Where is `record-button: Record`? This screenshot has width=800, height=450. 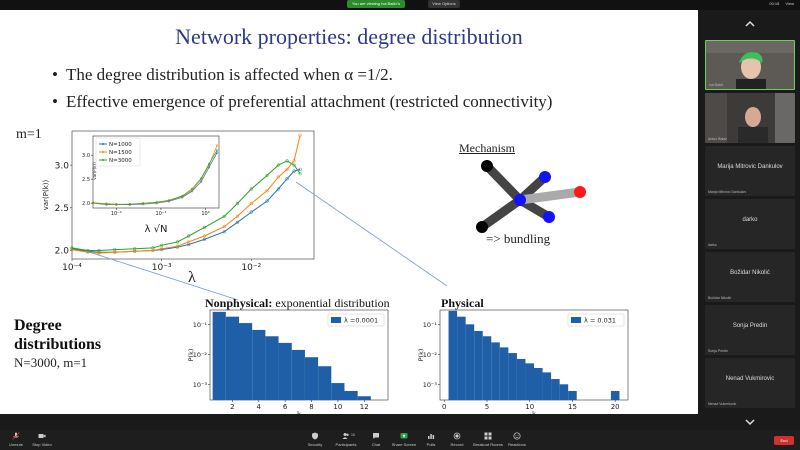
record-button: Record is located at coordinates (457, 439).